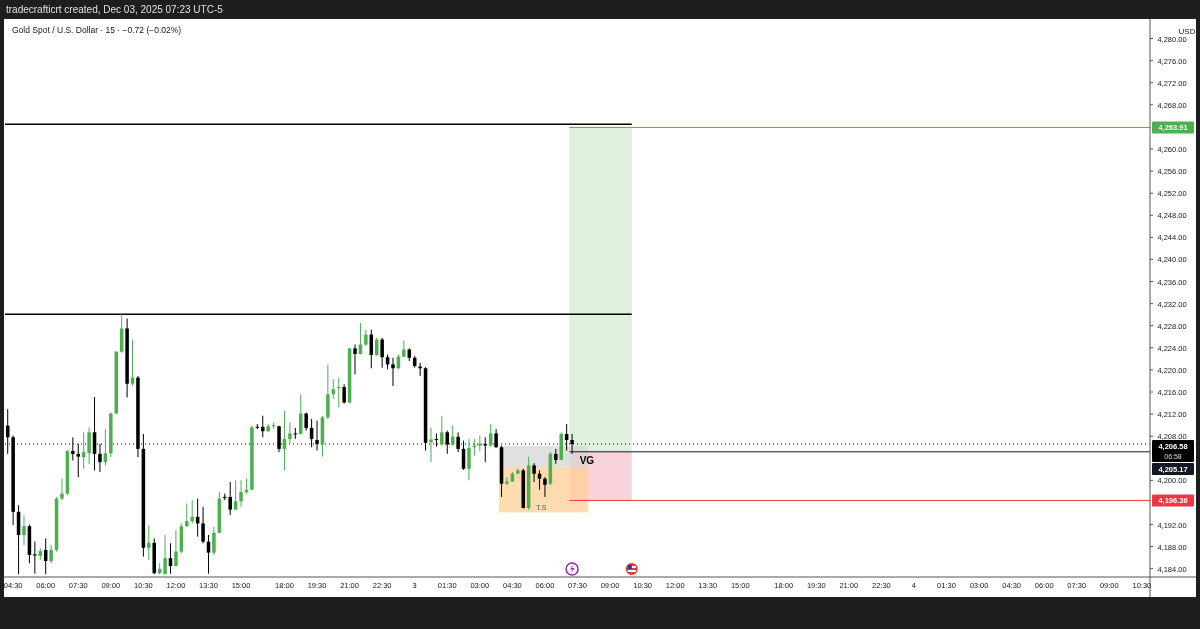 This screenshot has width=1200, height=629. What do you see at coordinates (1187, 31) in the screenshot?
I see `y-axis-title: USD` at bounding box center [1187, 31].